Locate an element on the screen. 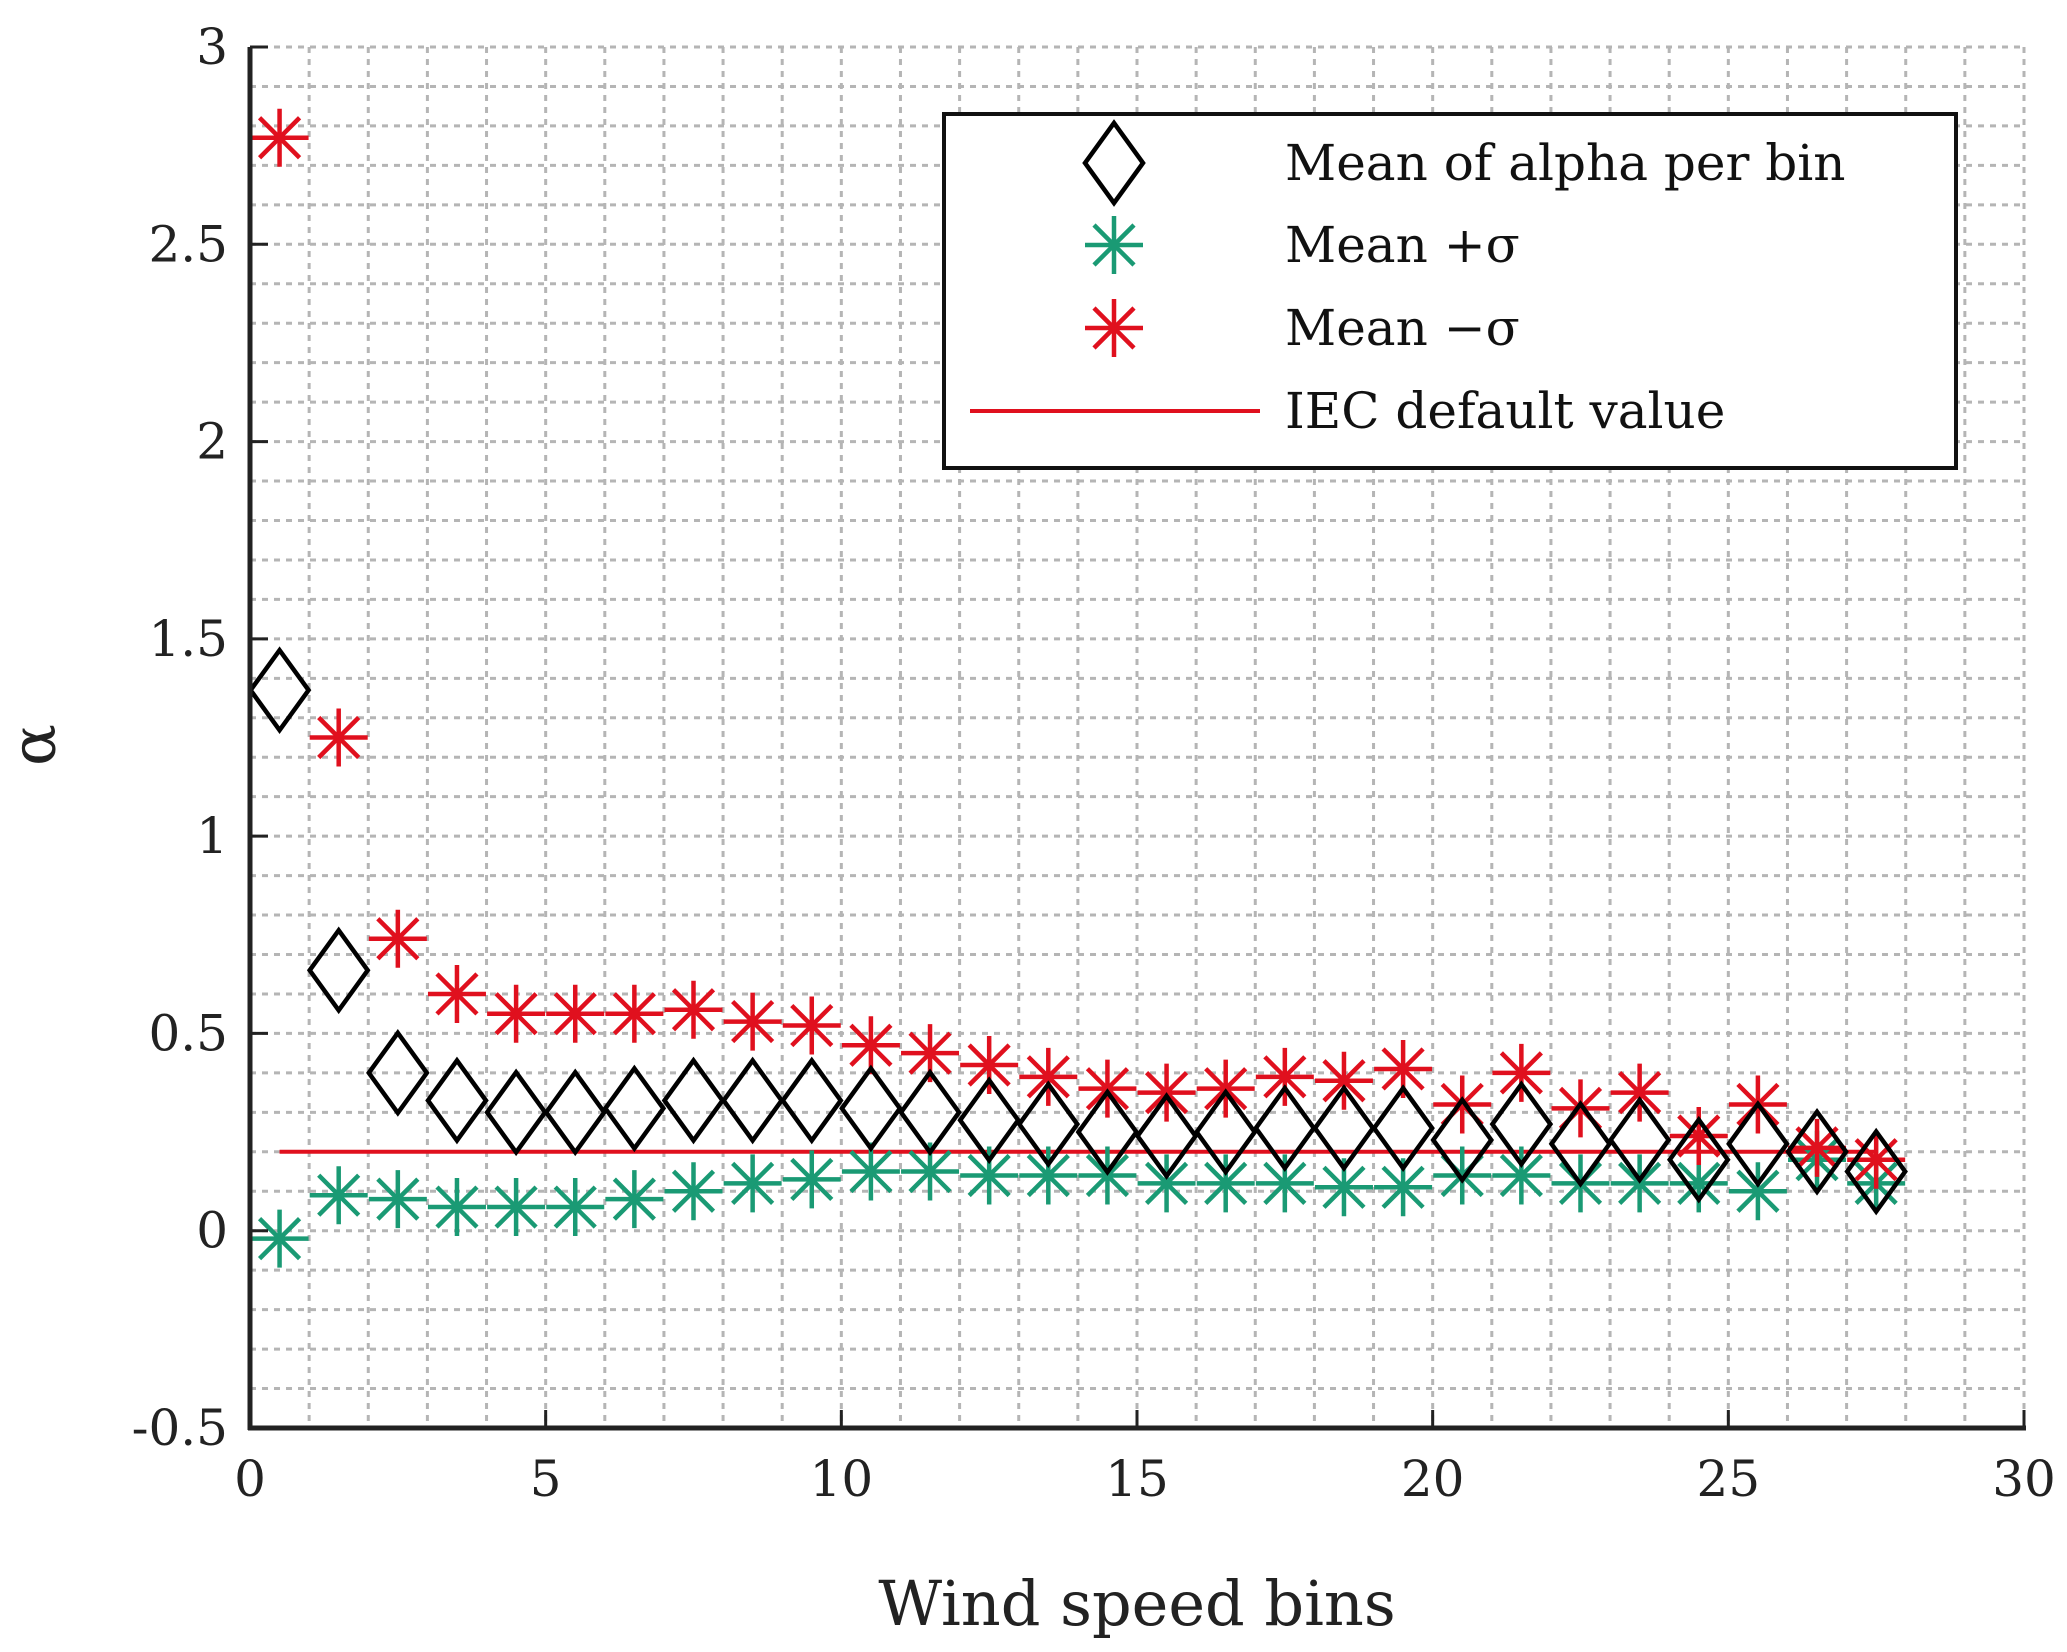 This screenshot has height=1652, width=2067. y-tick-label: 2 is located at coordinates (212, 442).